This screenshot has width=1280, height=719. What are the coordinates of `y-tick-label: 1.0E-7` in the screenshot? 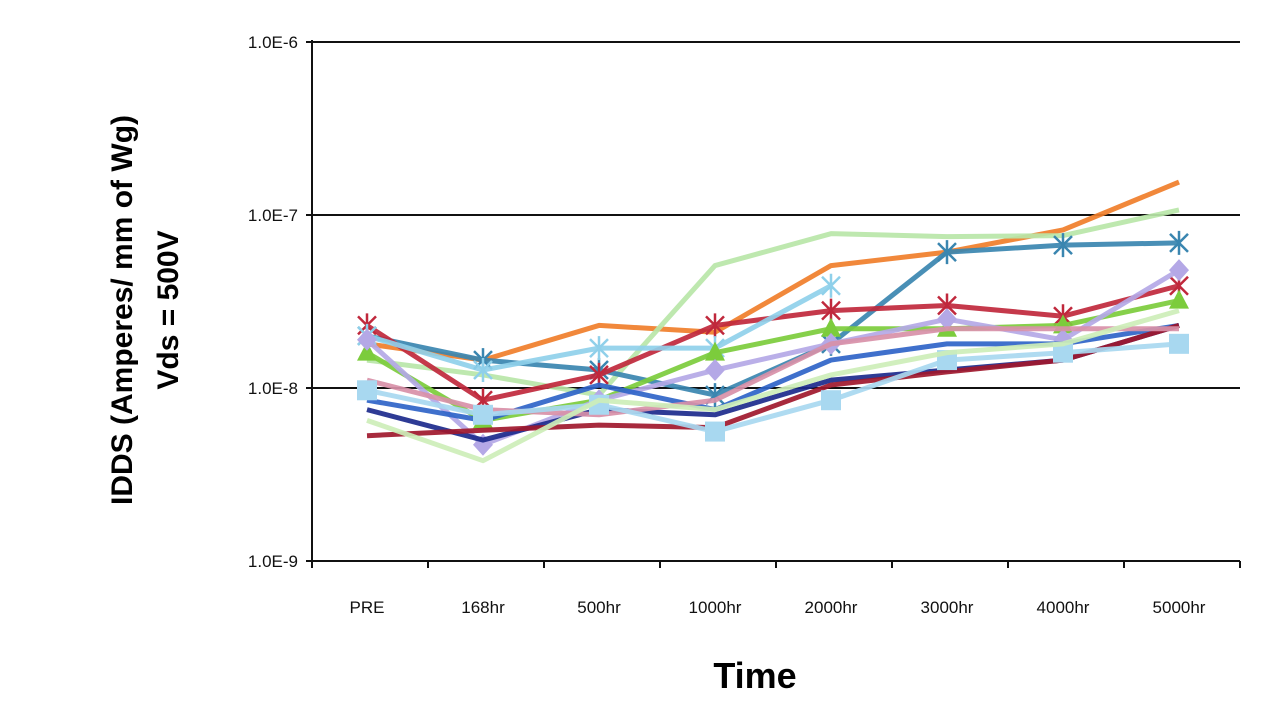 It's located at (273, 215).